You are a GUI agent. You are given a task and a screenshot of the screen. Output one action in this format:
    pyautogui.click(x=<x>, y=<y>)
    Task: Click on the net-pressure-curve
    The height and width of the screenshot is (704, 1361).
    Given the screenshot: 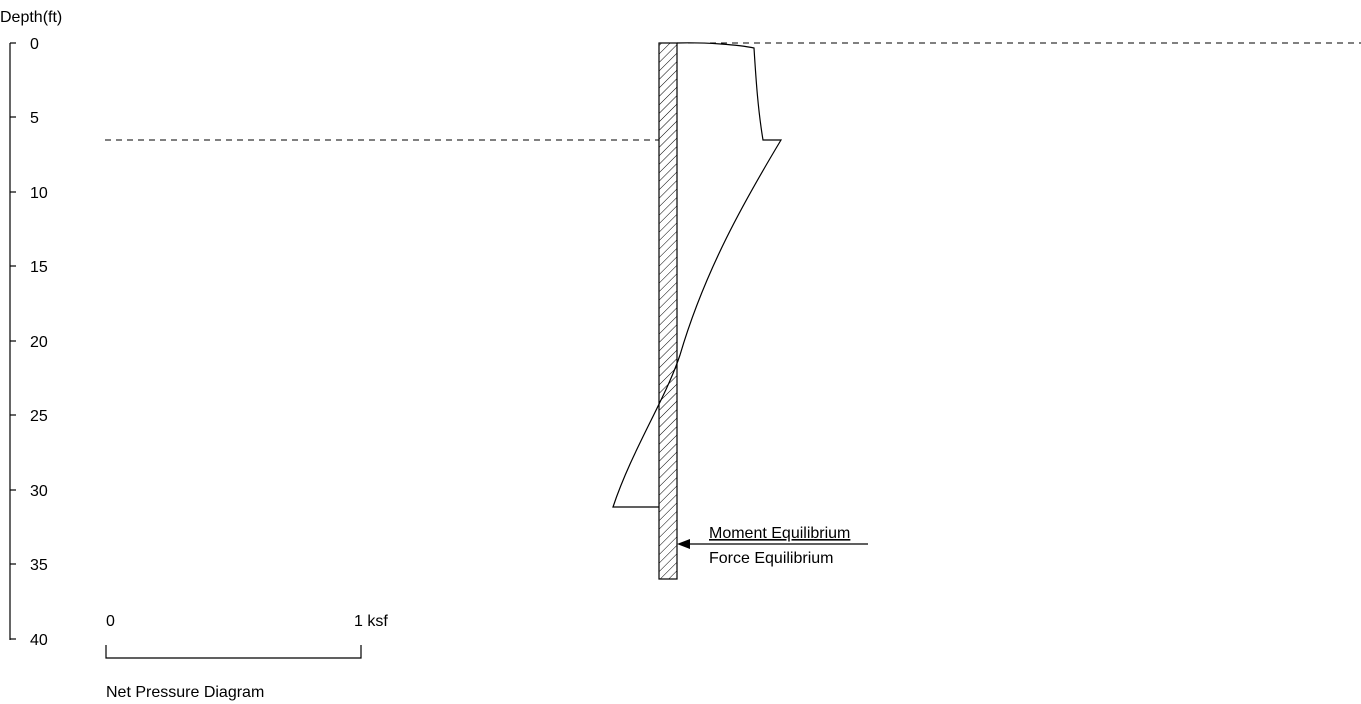 What is the action you would take?
    pyautogui.click(x=697, y=275)
    